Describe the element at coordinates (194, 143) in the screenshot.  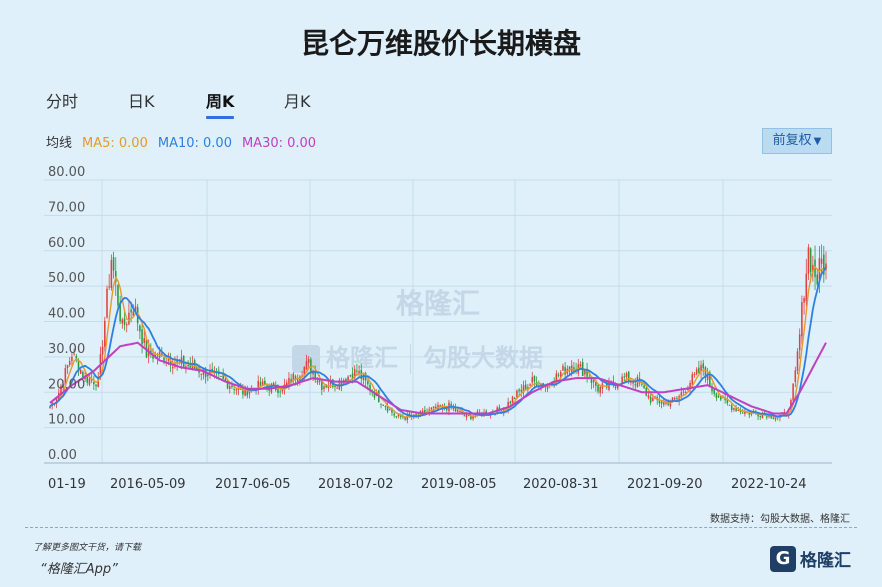
I see `legend-ma10: MA10: 0.00` at that location.